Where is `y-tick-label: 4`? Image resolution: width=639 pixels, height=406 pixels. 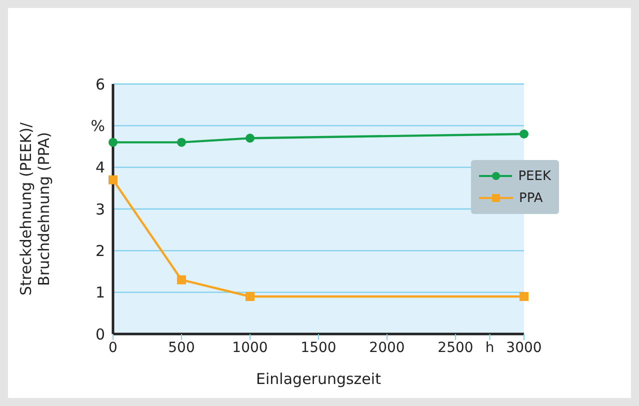 y-tick-label: 4 is located at coordinates (100, 167).